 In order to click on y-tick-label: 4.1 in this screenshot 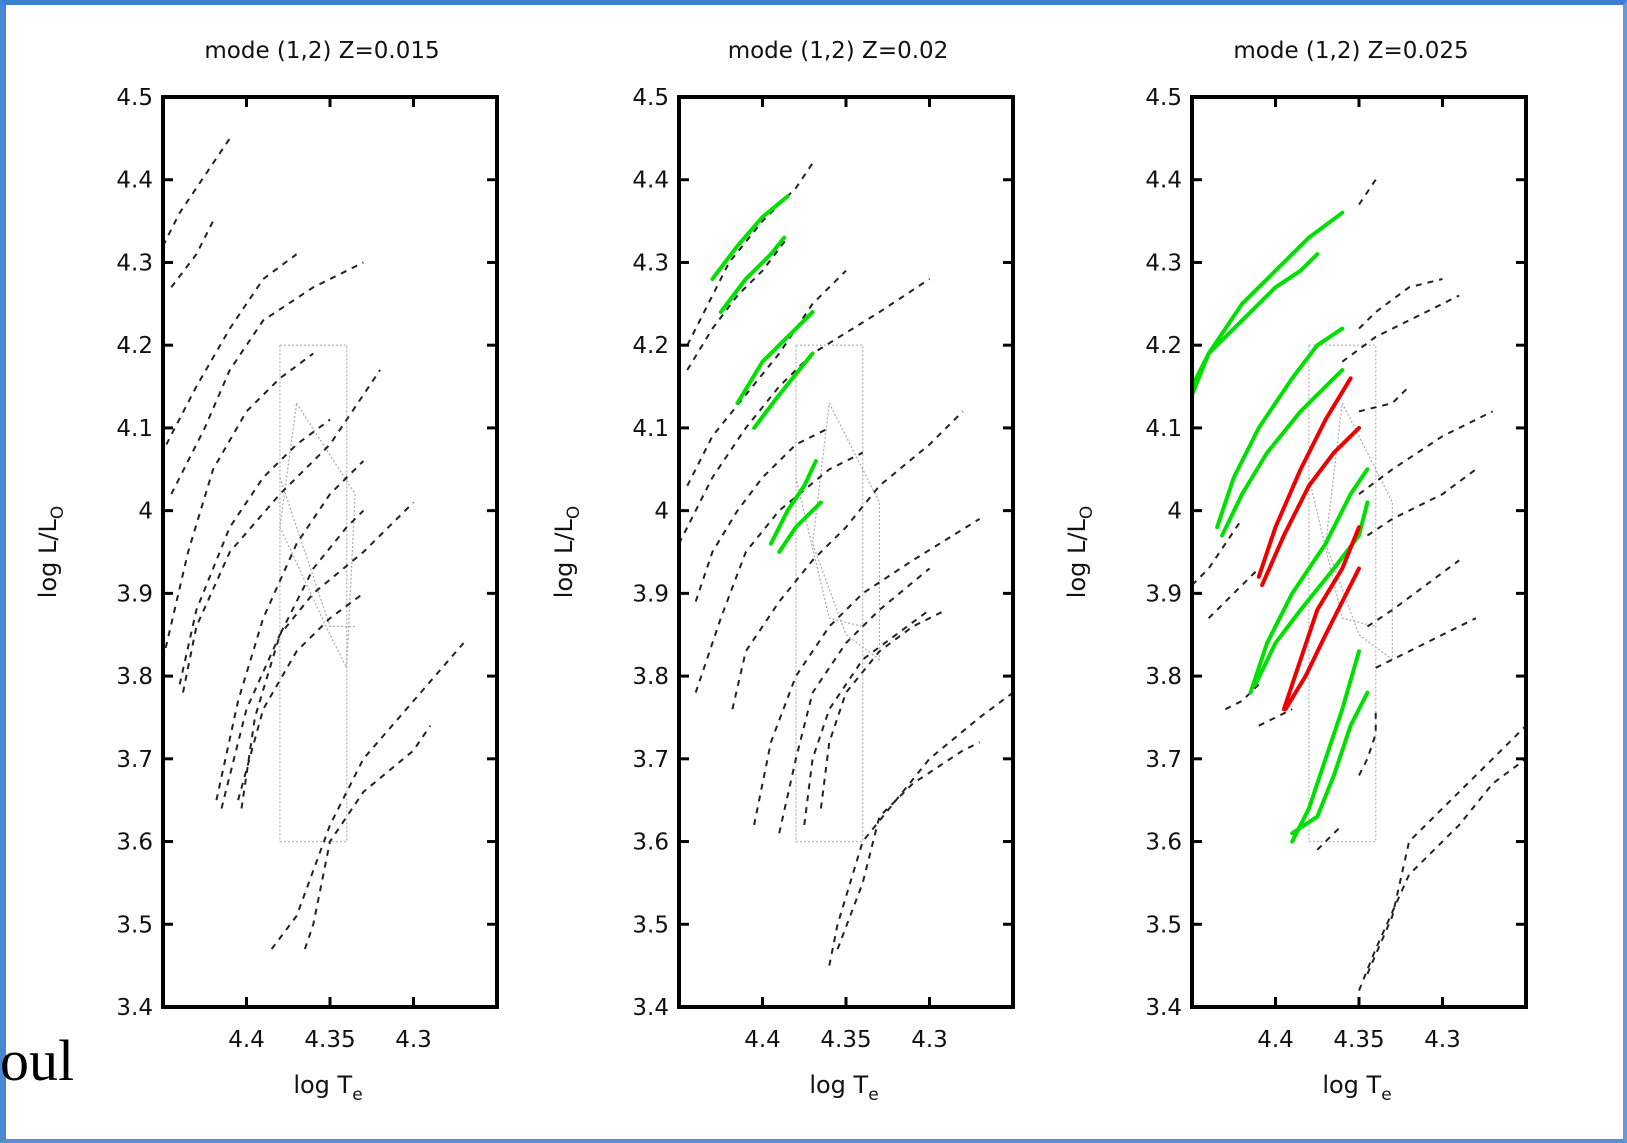, I will do `click(1163, 429)`.